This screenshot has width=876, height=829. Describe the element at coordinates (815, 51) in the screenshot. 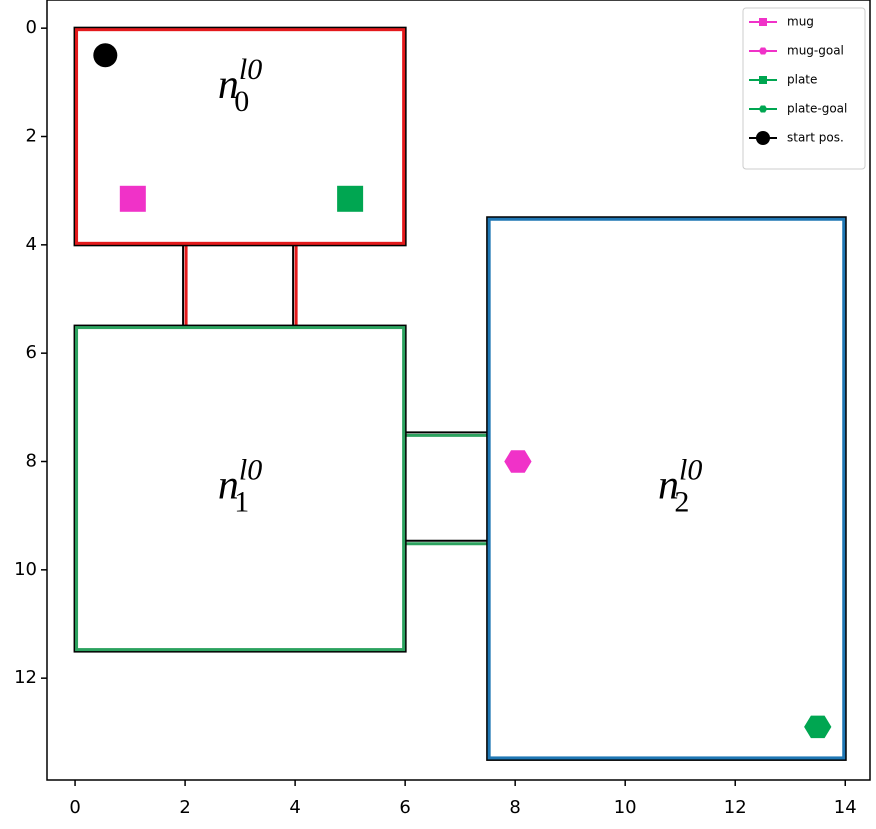

I see `legend-label: mug-goal` at that location.